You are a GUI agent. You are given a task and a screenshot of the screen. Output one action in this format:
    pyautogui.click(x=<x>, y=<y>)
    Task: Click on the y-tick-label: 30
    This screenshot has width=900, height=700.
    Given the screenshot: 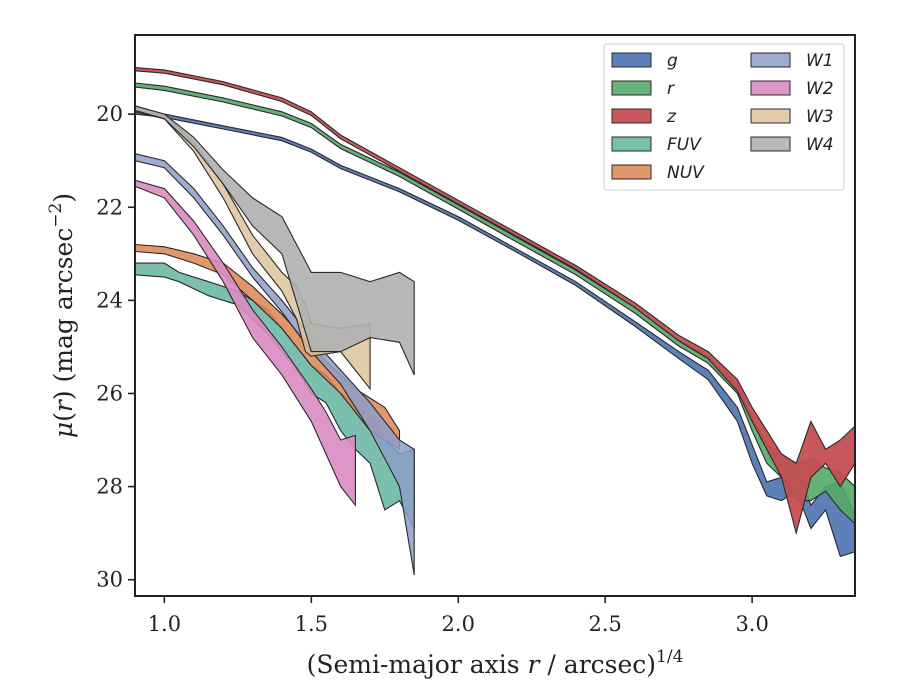 What is the action you would take?
    pyautogui.click(x=109, y=580)
    